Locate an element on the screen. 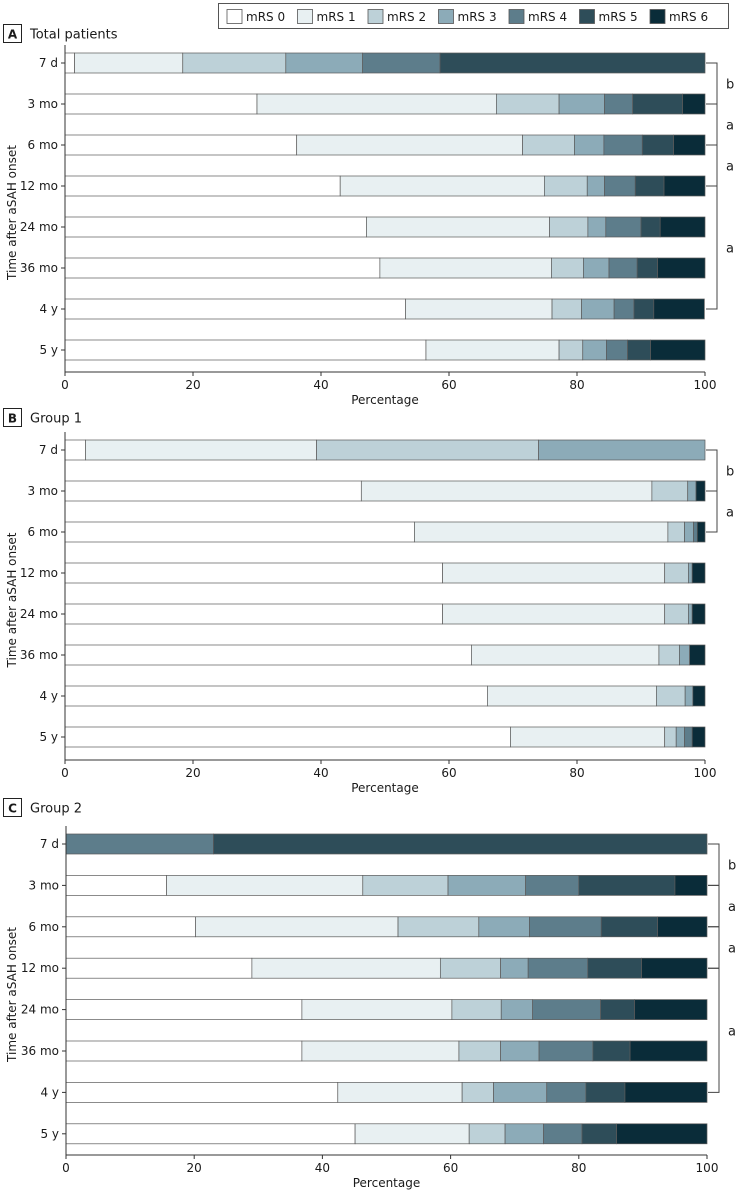  category-label: 5 y is located at coordinates (48, 737).